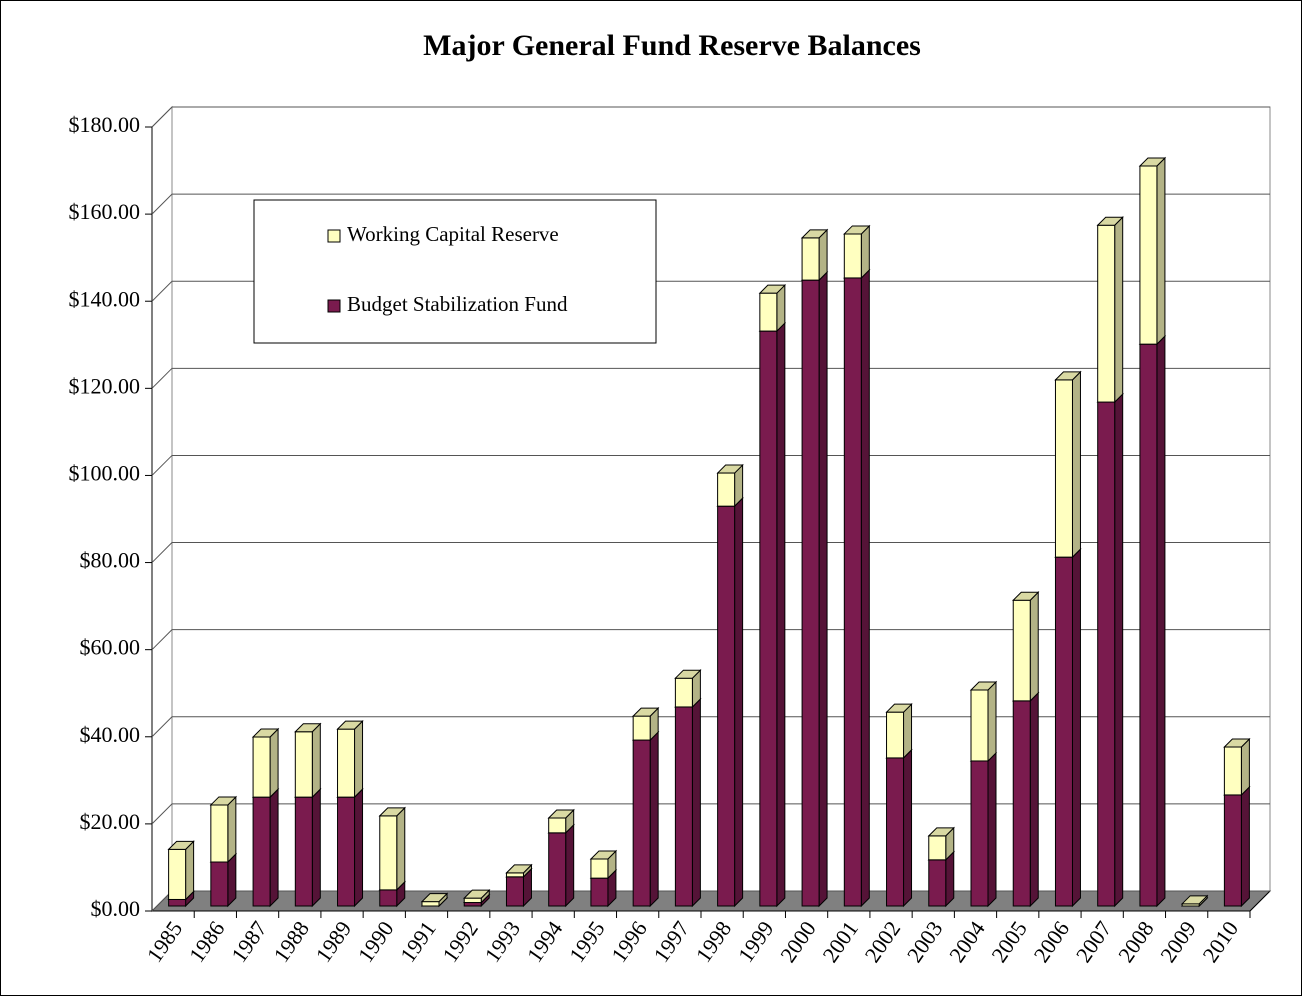  I want to click on y-tick-label: $100.00, so click(105, 472).